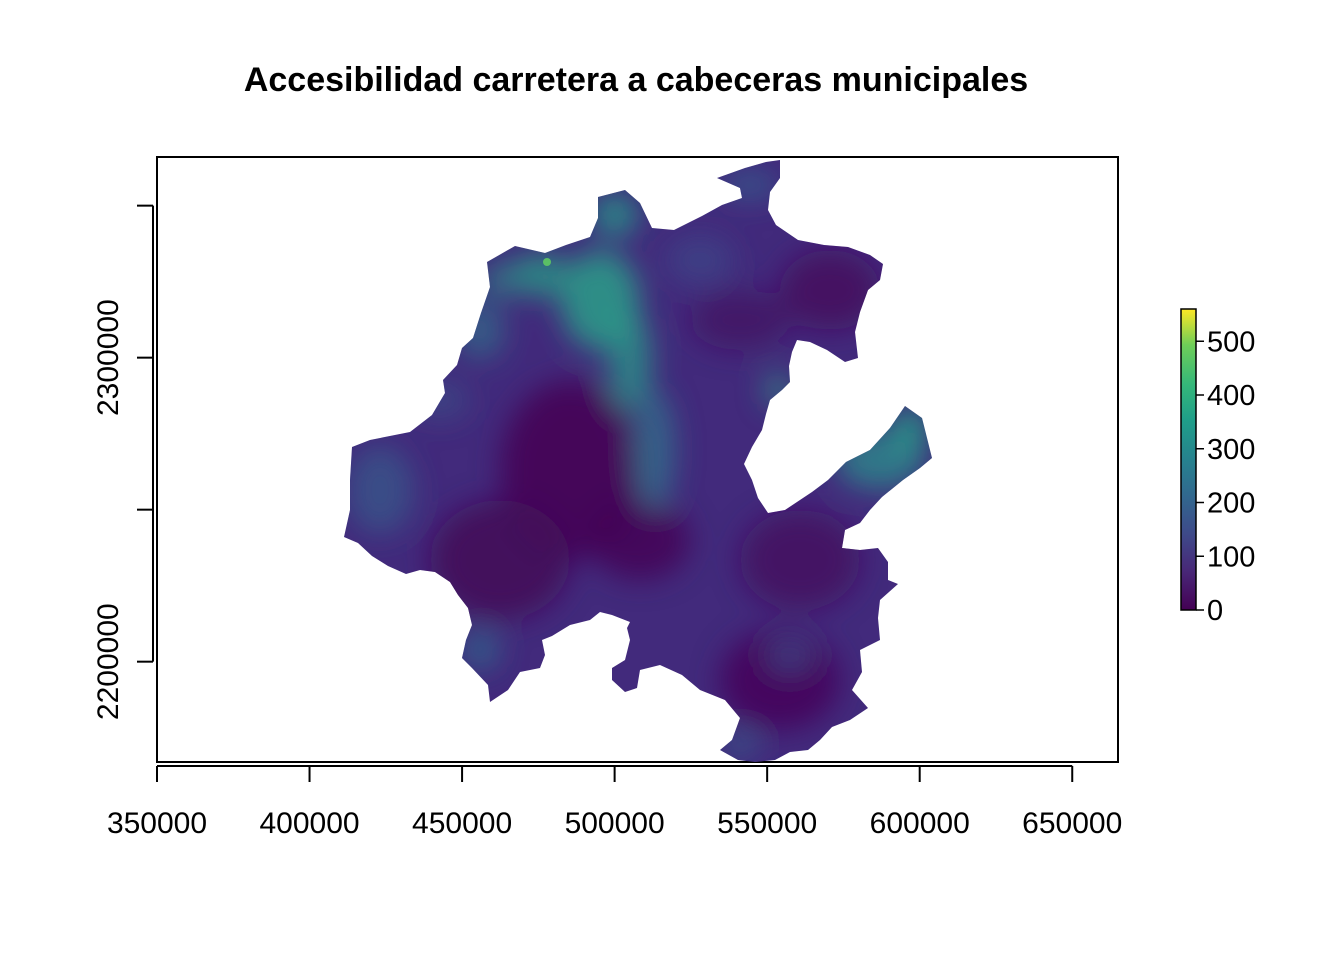  Describe the element at coordinates (1231, 557) in the screenshot. I see `legend-tick-label: 100` at that location.